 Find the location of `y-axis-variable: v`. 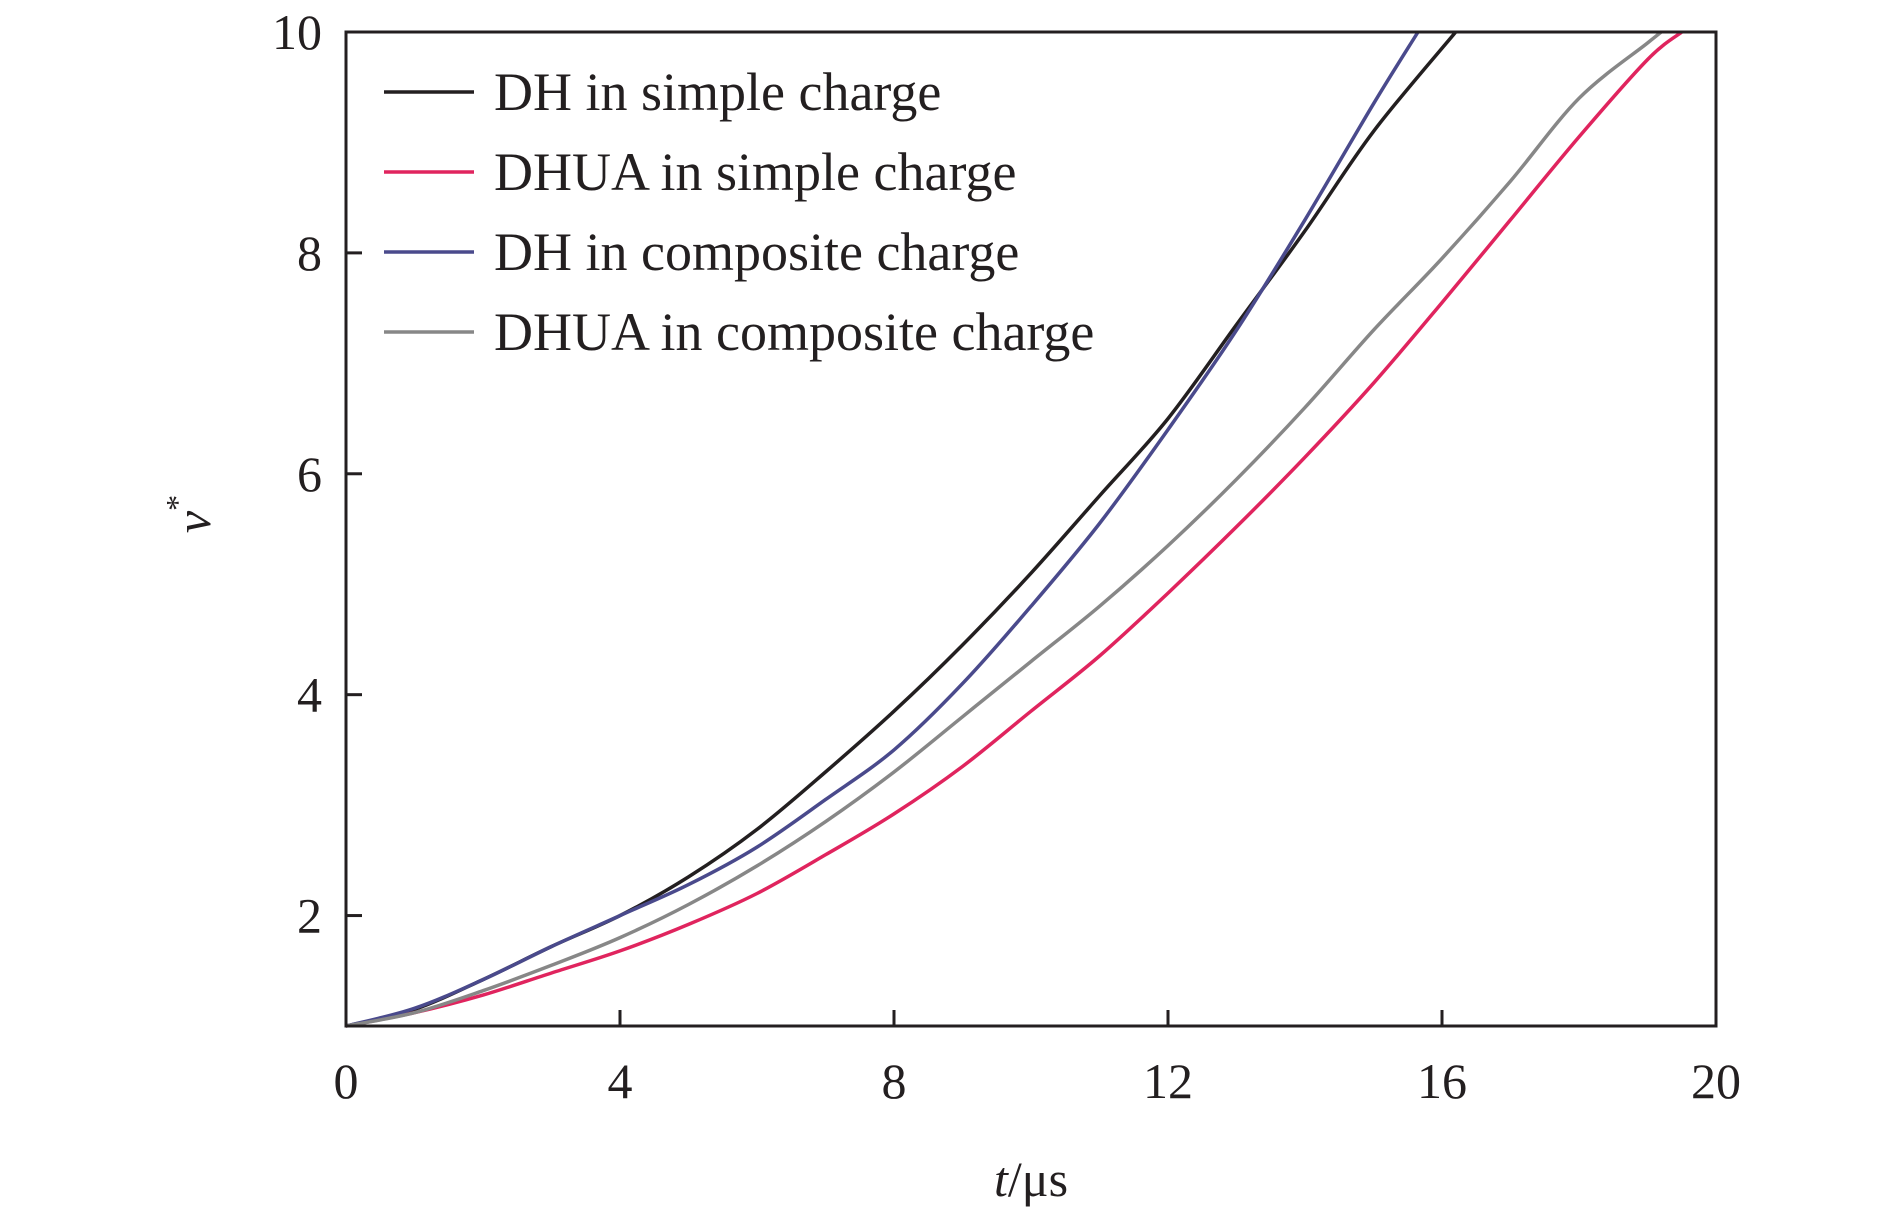

y-axis-variable: v is located at coordinates (193, 521).